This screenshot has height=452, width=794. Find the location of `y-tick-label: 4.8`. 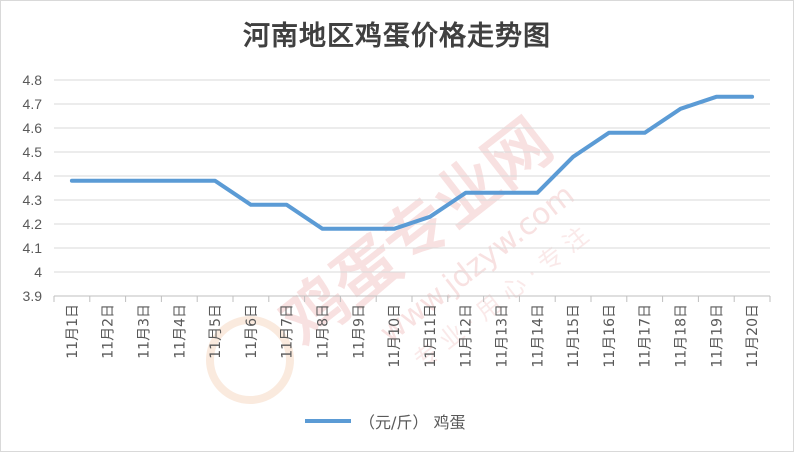

y-tick-label: 4.8 is located at coordinates (33, 80).